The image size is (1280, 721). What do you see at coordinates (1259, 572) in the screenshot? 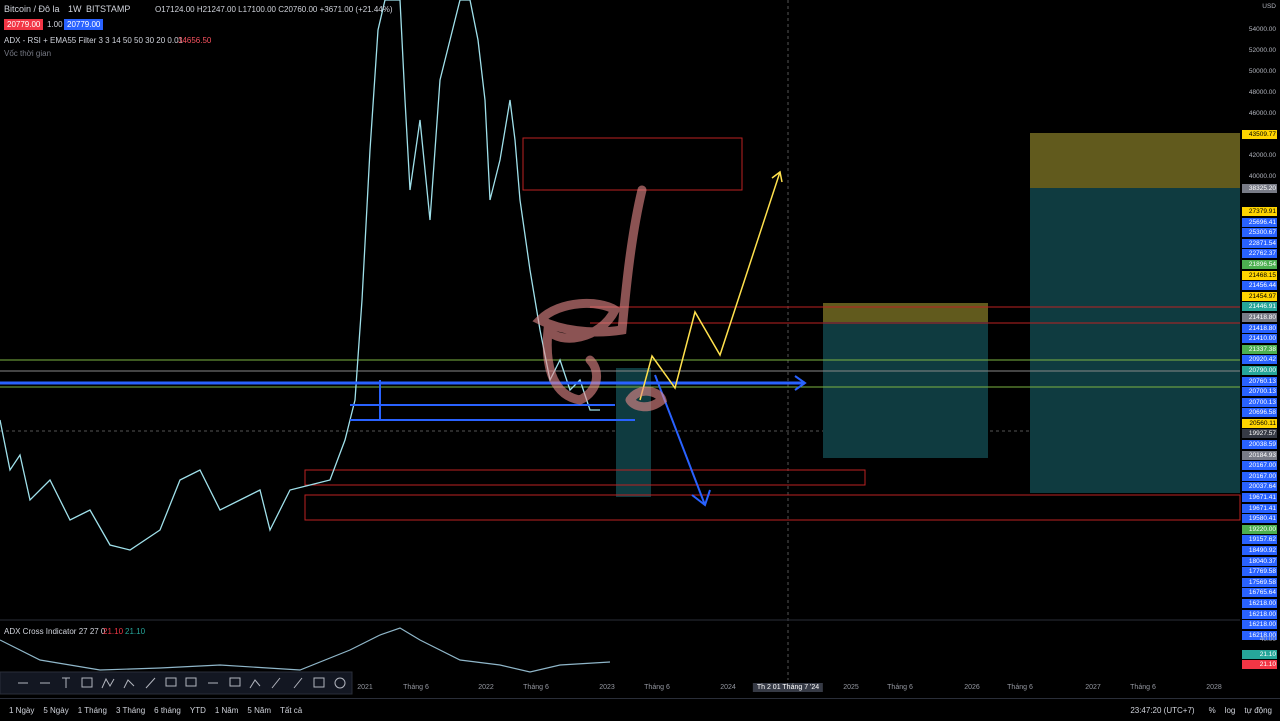
I see `price-label: 17769.58` at bounding box center [1259, 572].